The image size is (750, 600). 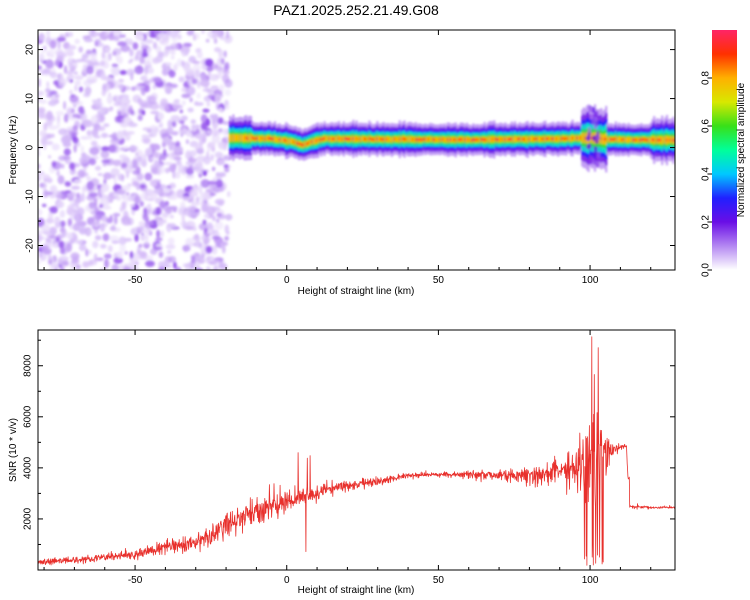 What do you see at coordinates (439, 280) in the screenshot?
I see `x-tick-label: 50` at bounding box center [439, 280].